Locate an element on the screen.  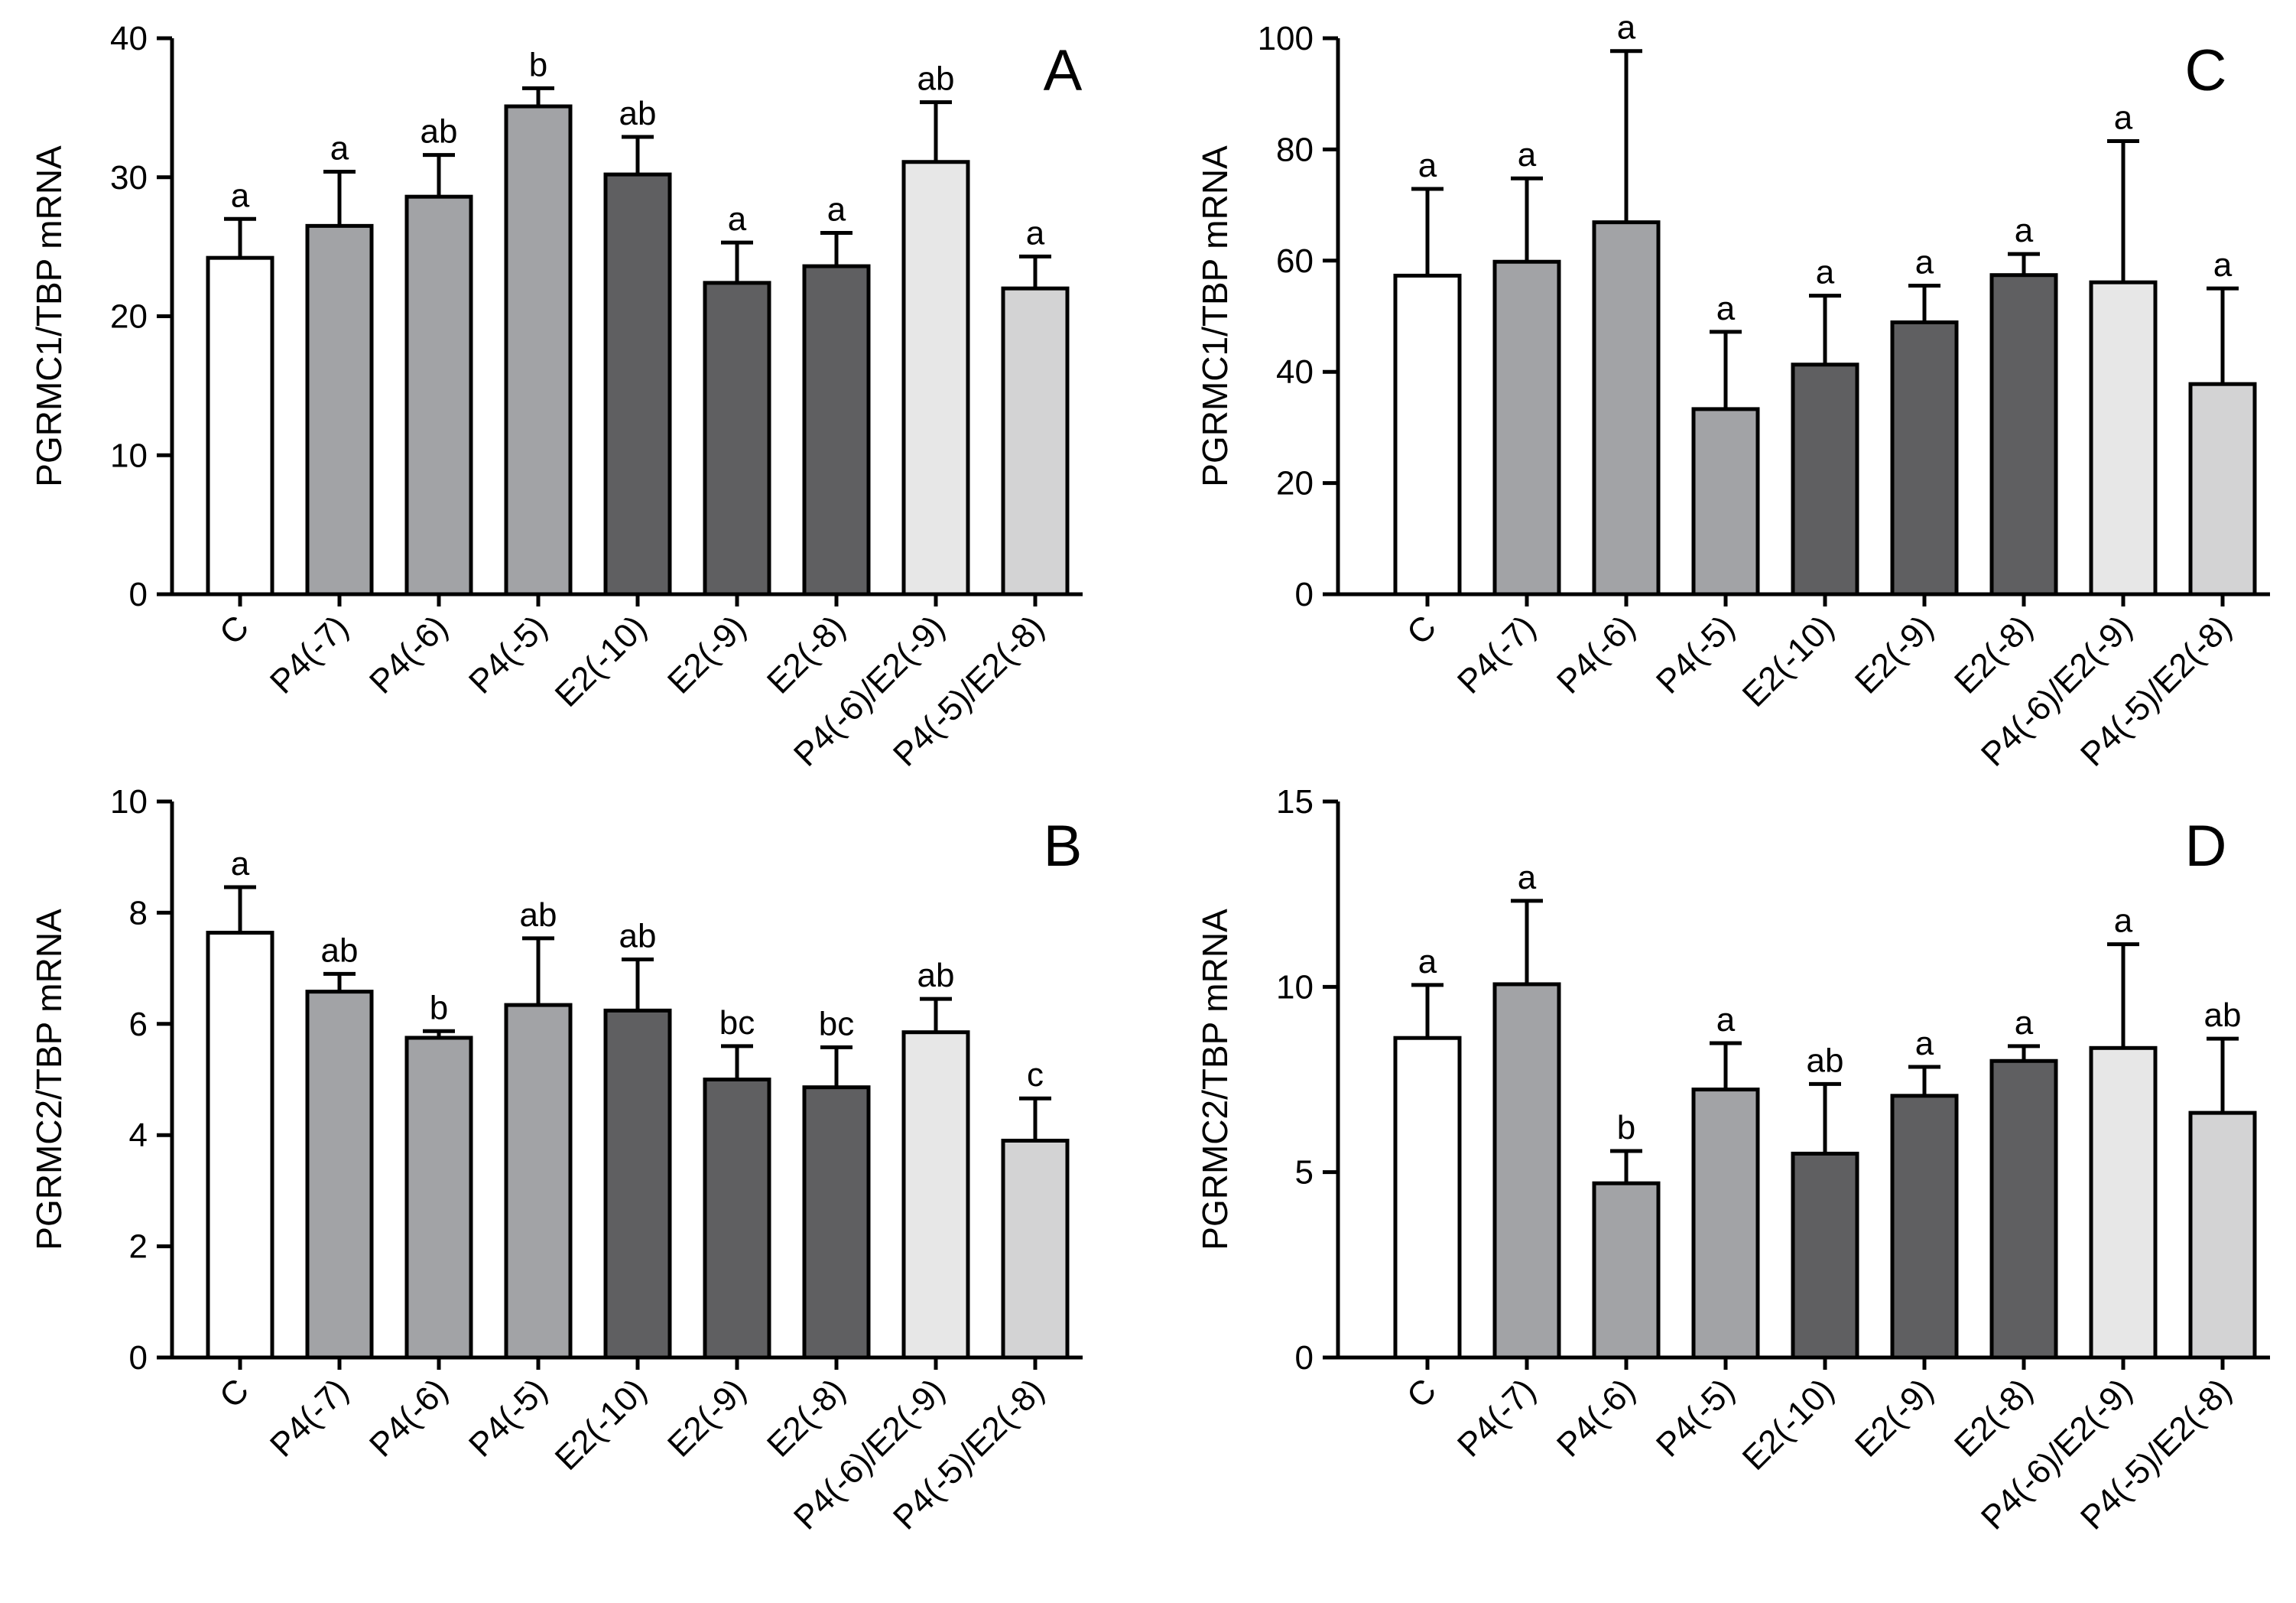
y-tick-label: 40 is located at coordinates (129, 38).